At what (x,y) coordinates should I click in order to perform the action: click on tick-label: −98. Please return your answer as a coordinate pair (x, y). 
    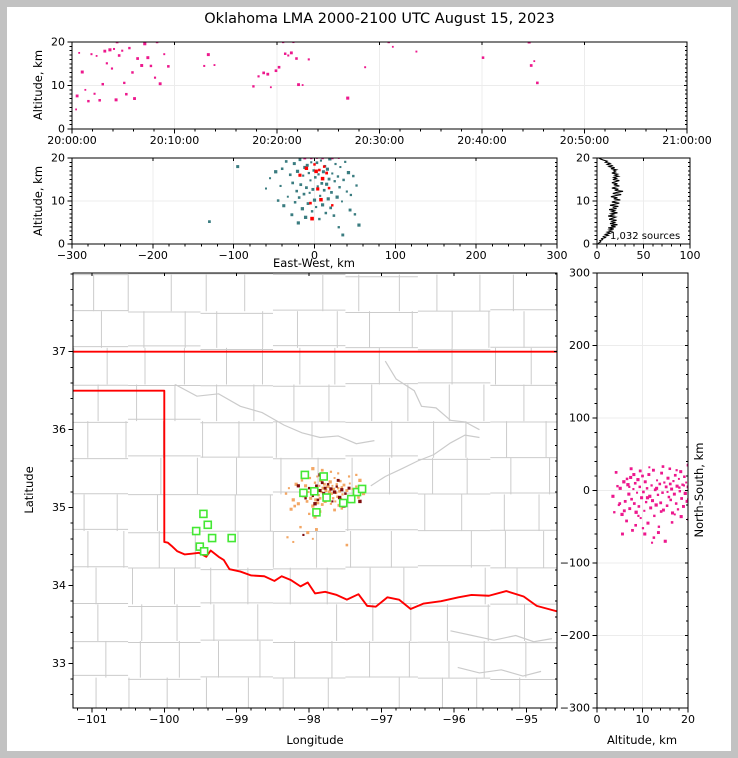
    Looking at the image, I should click on (309, 719).